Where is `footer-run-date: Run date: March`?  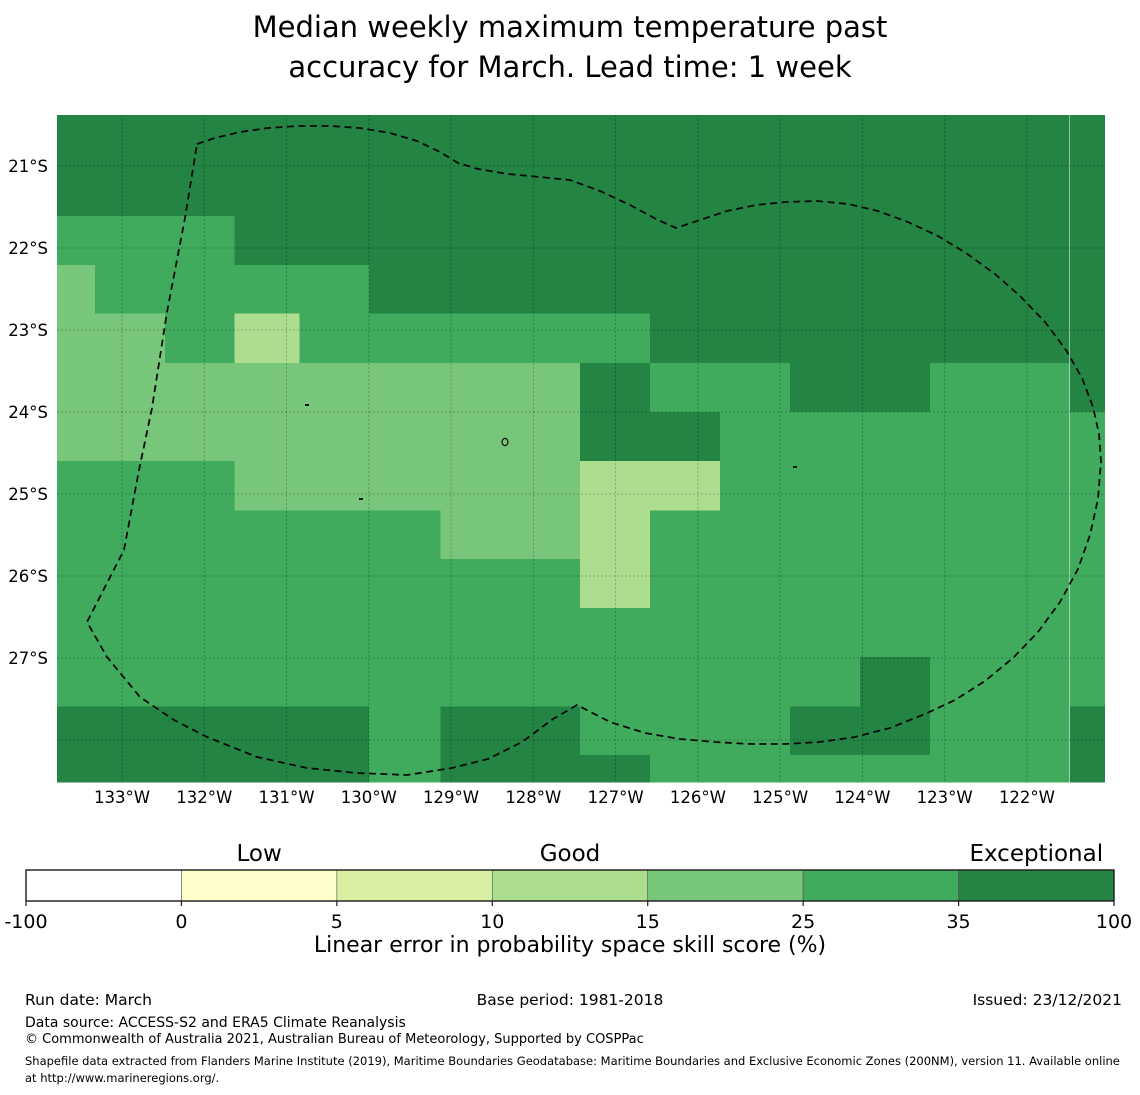 footer-run-date: Run date: March is located at coordinates (88, 1000).